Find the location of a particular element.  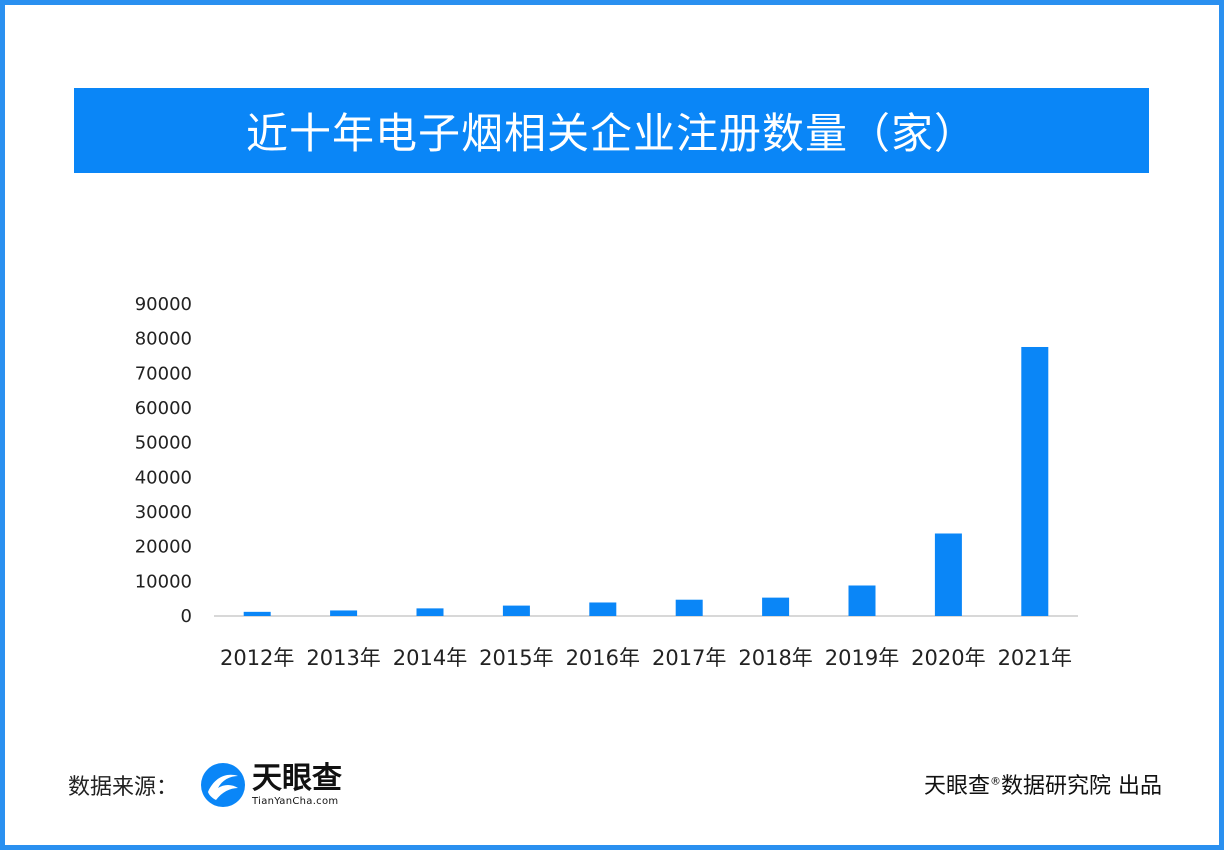

x-tick-label: 2017年 is located at coordinates (689, 658).